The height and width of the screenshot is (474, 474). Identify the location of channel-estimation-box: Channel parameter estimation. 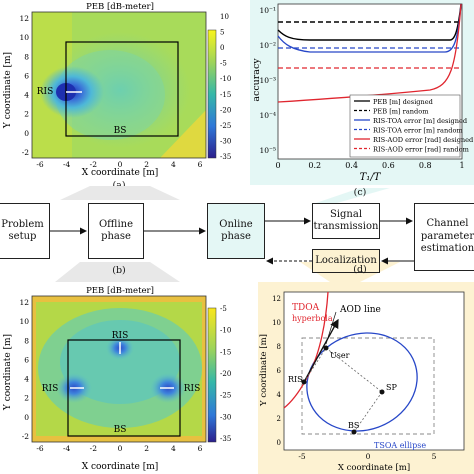
(444, 237).